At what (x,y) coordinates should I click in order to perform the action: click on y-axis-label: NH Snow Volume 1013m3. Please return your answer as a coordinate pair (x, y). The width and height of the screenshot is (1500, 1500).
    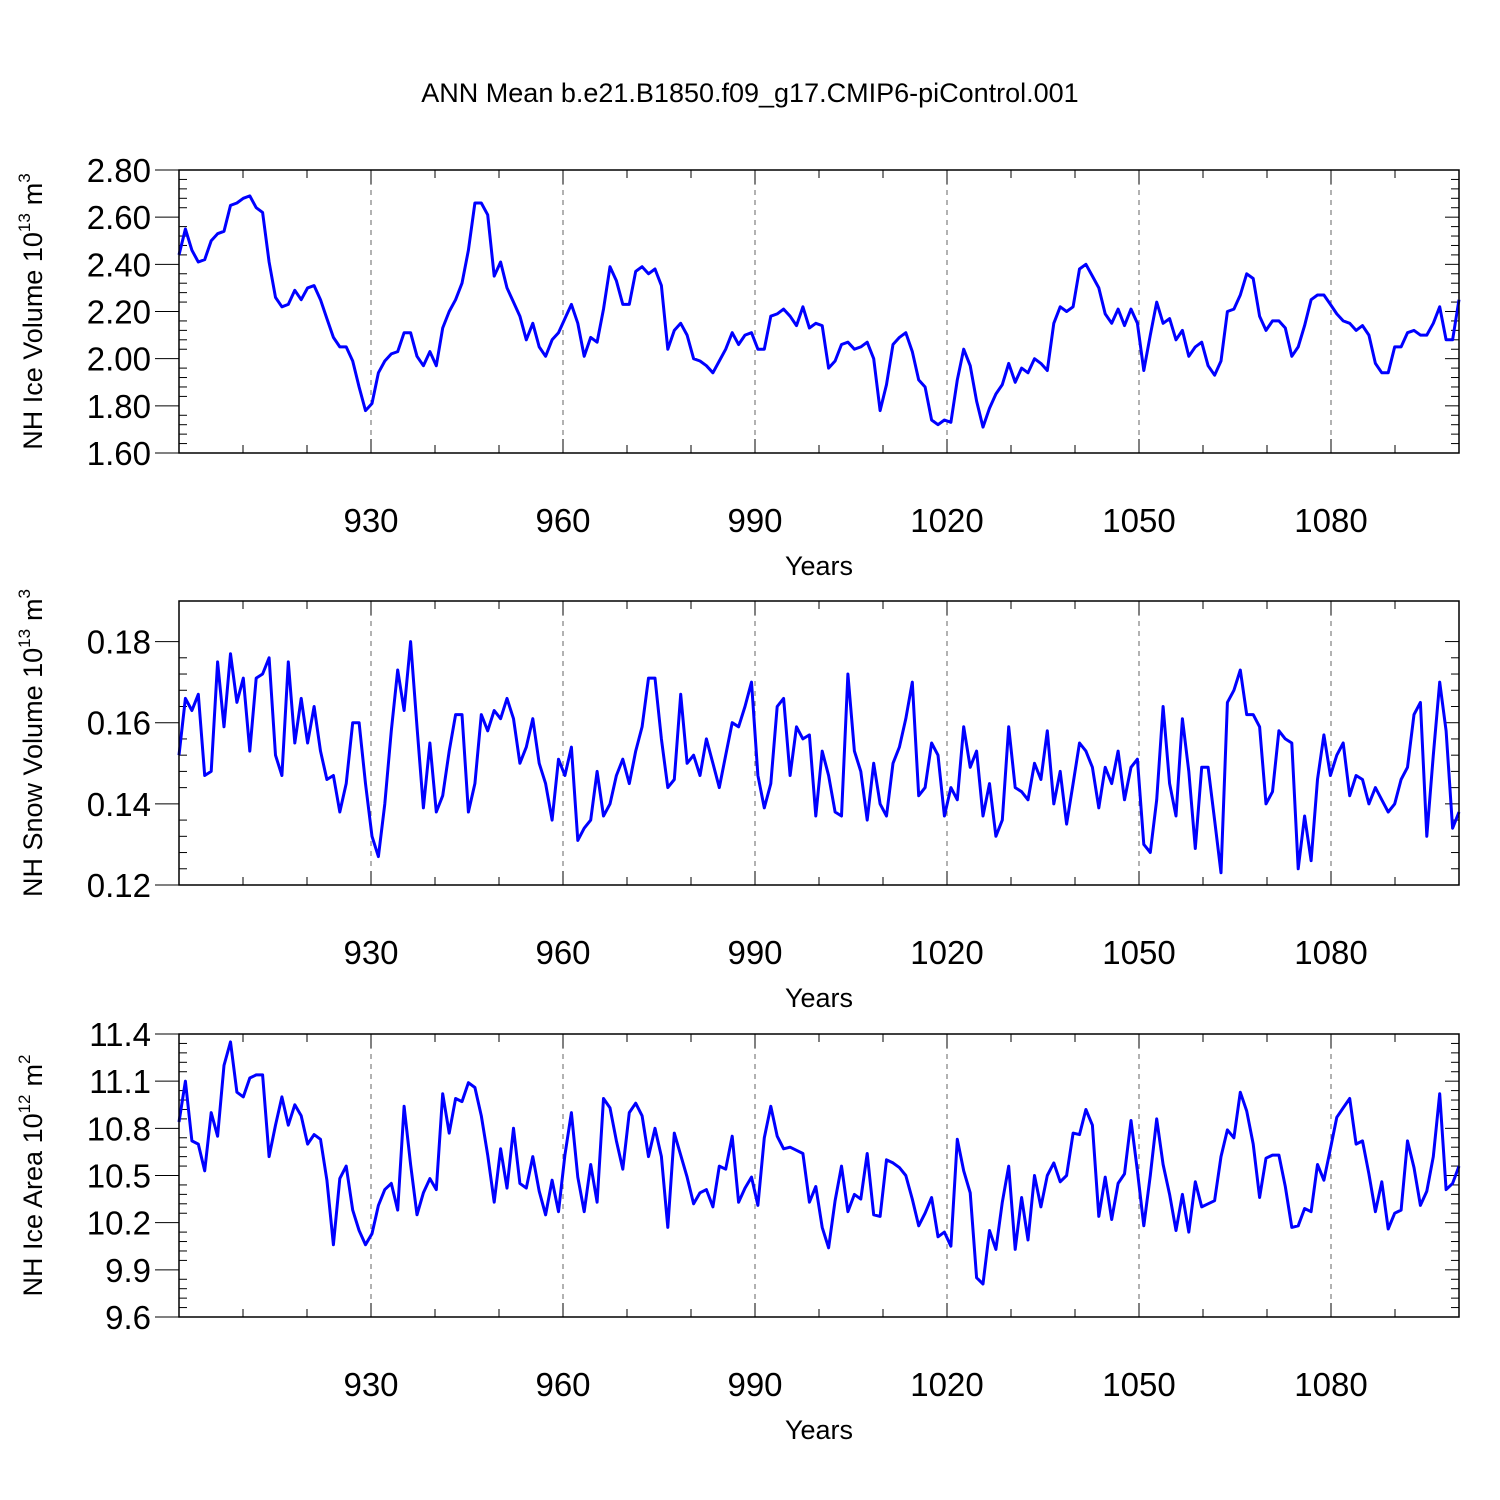
    Looking at the image, I should click on (31, 743).